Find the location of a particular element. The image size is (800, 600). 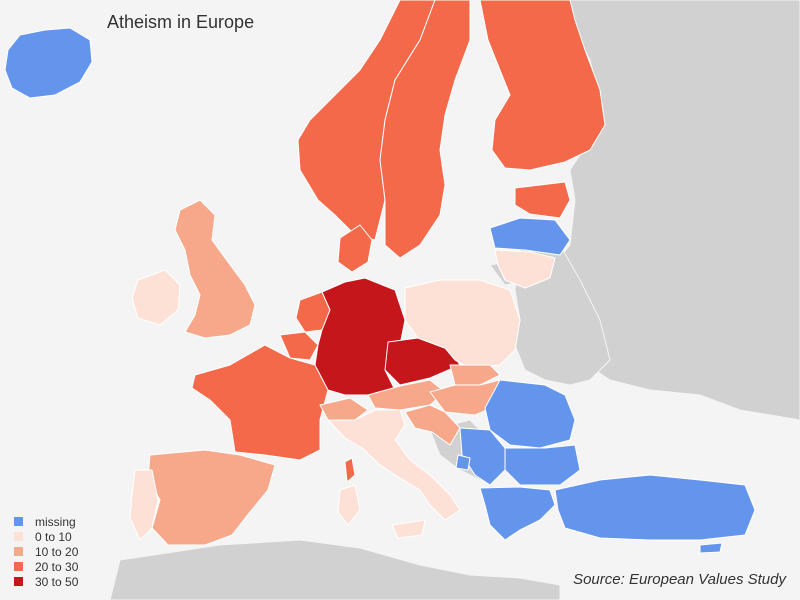

legend-item-30-50: 30 to 50 is located at coordinates (46, 581).